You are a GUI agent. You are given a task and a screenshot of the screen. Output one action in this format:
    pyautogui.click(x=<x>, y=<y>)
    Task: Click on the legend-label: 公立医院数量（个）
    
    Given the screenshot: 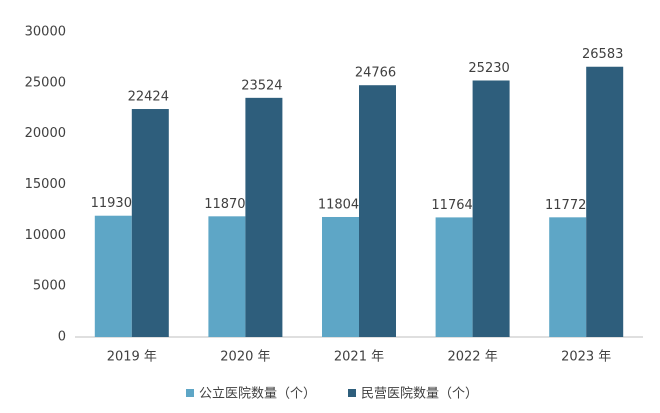 What is the action you would take?
    pyautogui.click(x=257, y=394)
    